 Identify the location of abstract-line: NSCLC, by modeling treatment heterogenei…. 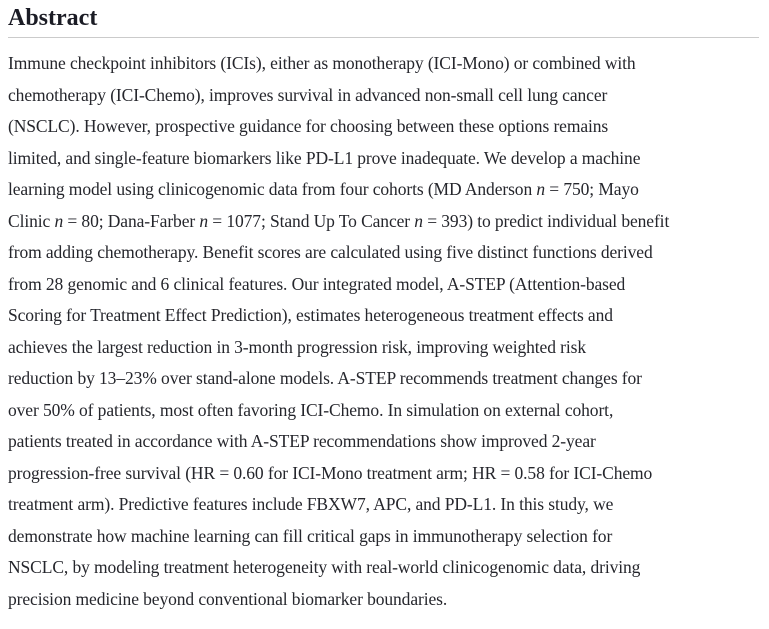
(324, 567).